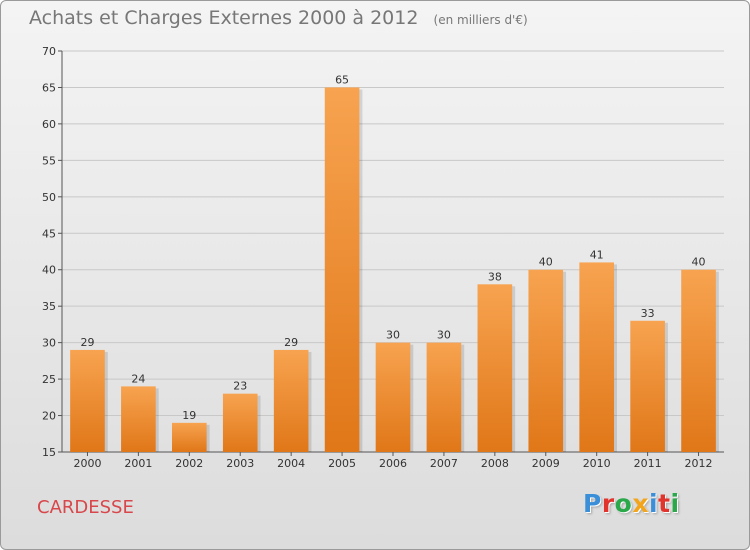  What do you see at coordinates (623, 503) in the screenshot?
I see `logo-letter: o` at bounding box center [623, 503].